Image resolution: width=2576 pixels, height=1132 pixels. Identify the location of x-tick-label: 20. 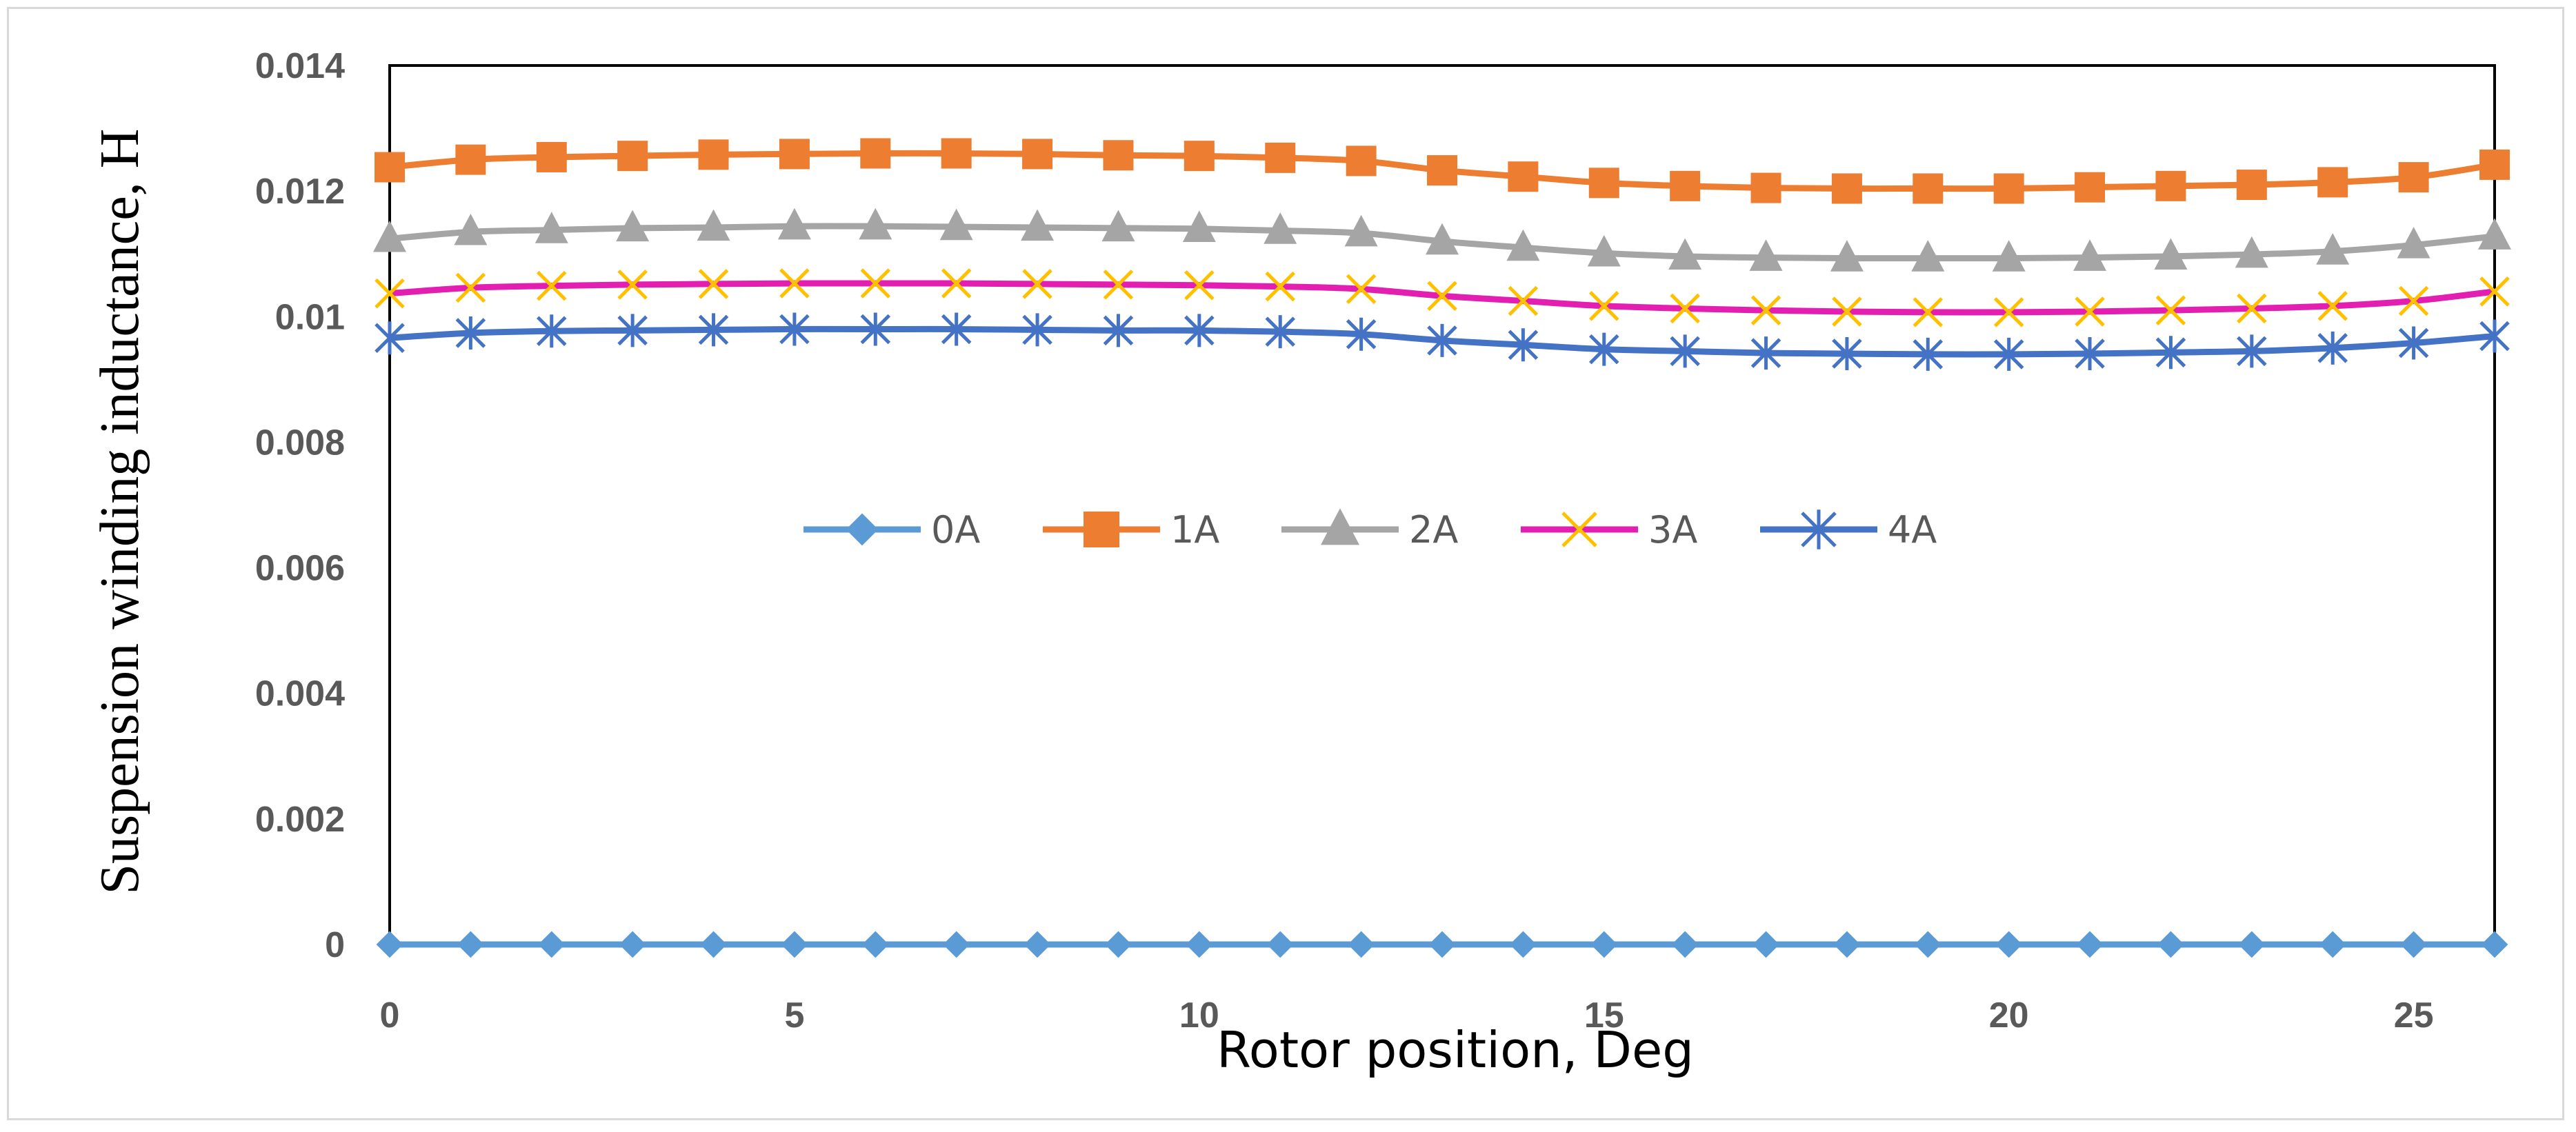
(2009, 1015).